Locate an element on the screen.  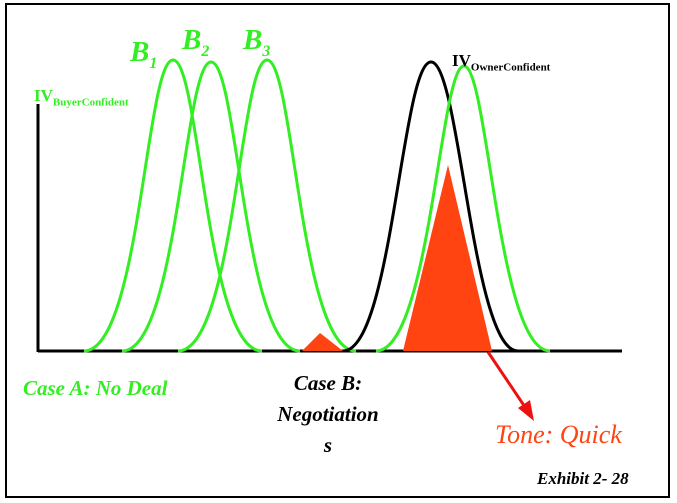
owner-curve-shifted is located at coordinates (463, 208).